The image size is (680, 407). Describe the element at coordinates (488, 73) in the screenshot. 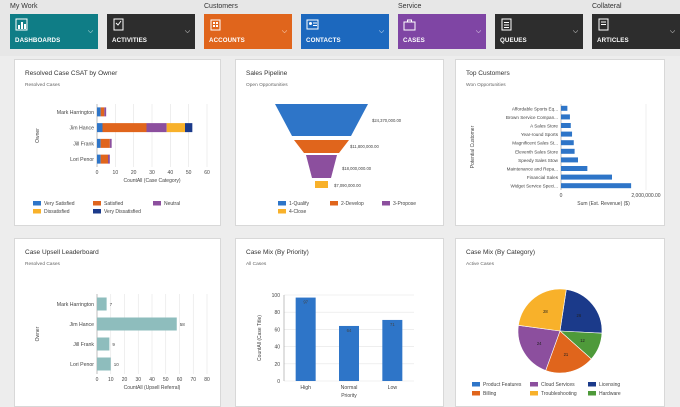

I see `card-title: Top Customers` at that location.